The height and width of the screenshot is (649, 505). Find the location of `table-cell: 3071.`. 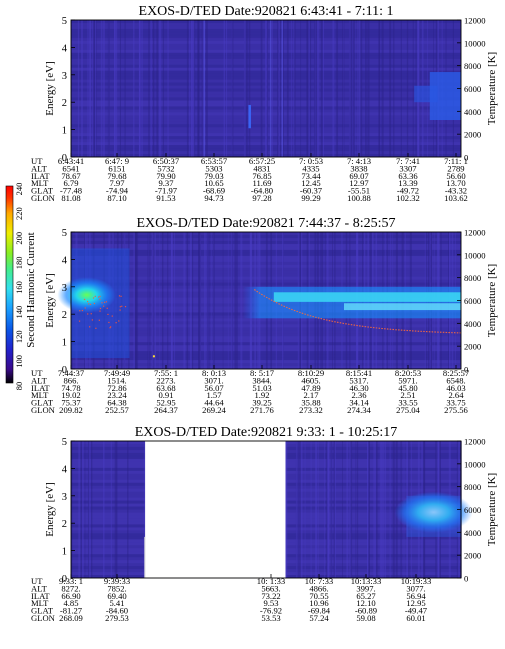

table-cell: 3071. is located at coordinates (213, 380).